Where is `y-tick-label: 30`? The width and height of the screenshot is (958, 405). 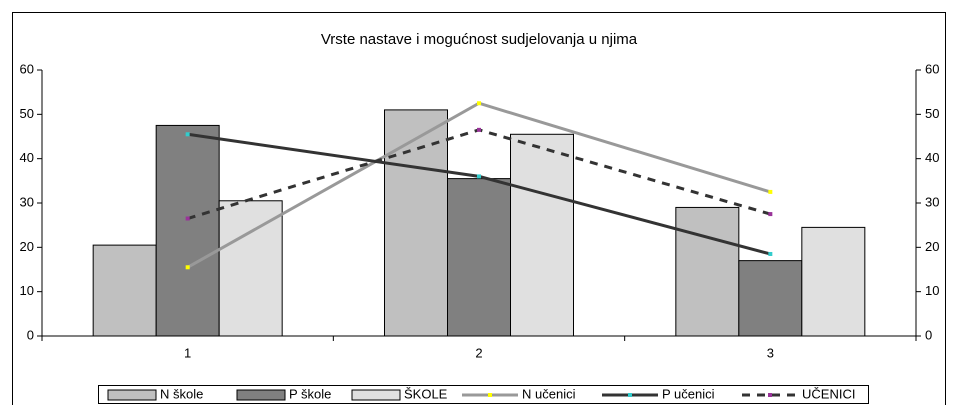 y-tick-label: 30 is located at coordinates (27, 201).